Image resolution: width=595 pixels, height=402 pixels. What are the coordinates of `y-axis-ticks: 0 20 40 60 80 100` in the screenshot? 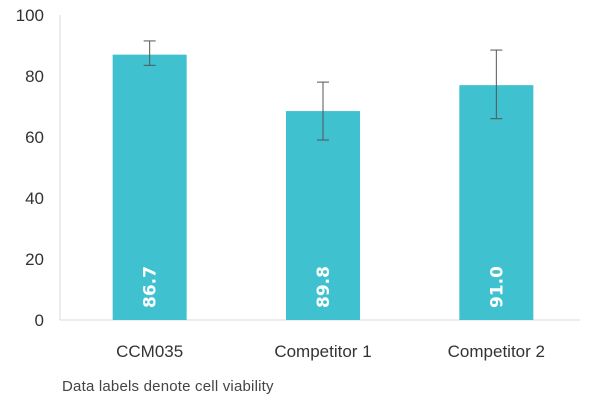 It's located at (30, 168).